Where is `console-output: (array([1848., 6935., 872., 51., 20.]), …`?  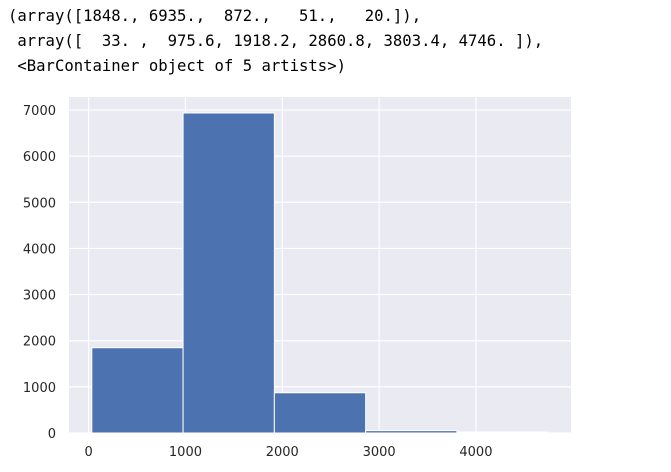
console-output: (array([1848., 6935., 872., 51., 20.]), … is located at coordinates (275, 41).